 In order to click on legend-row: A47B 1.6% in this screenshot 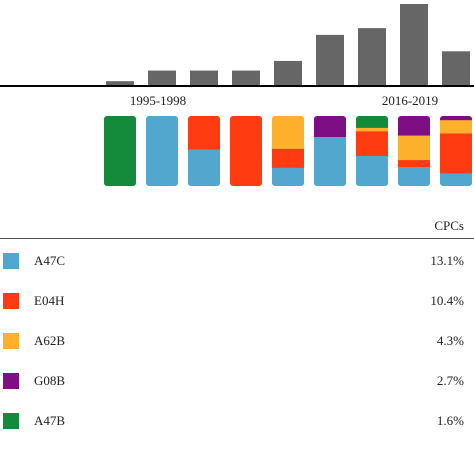, I will do `click(237, 430)`.